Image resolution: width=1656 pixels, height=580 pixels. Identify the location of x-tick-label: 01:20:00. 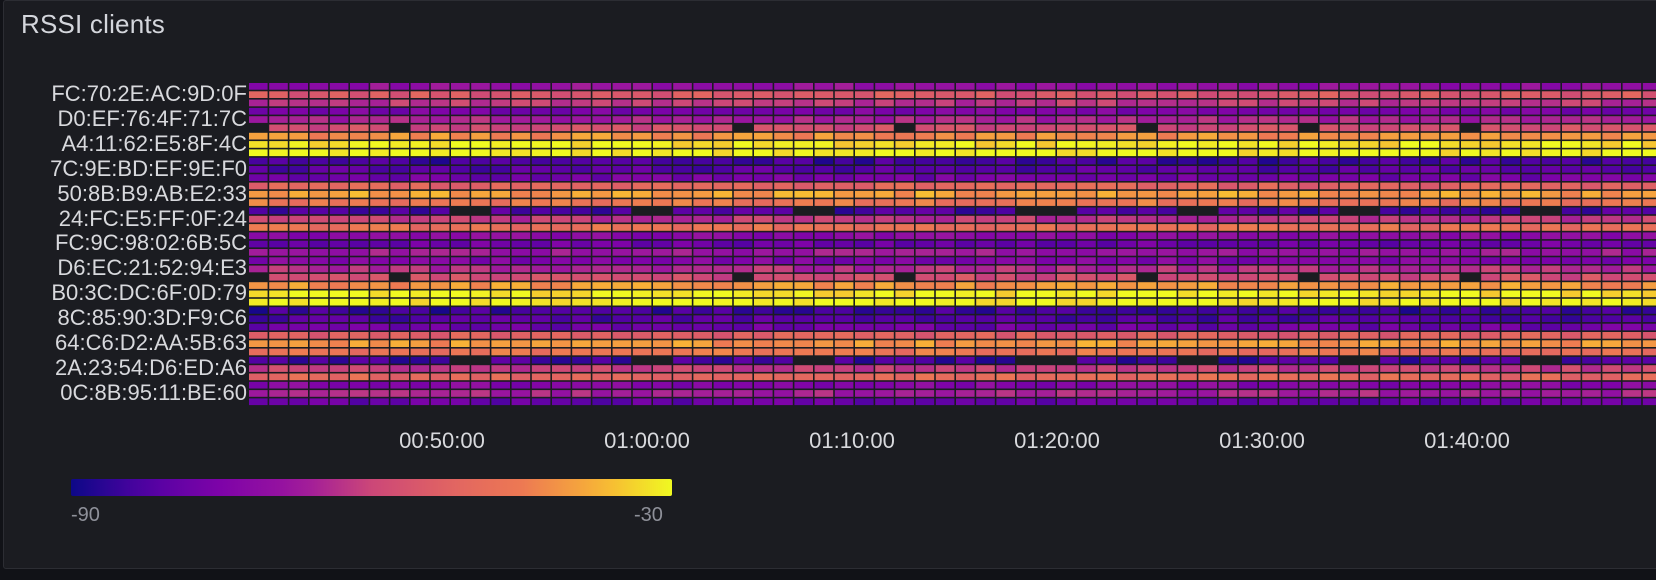
(1057, 440).